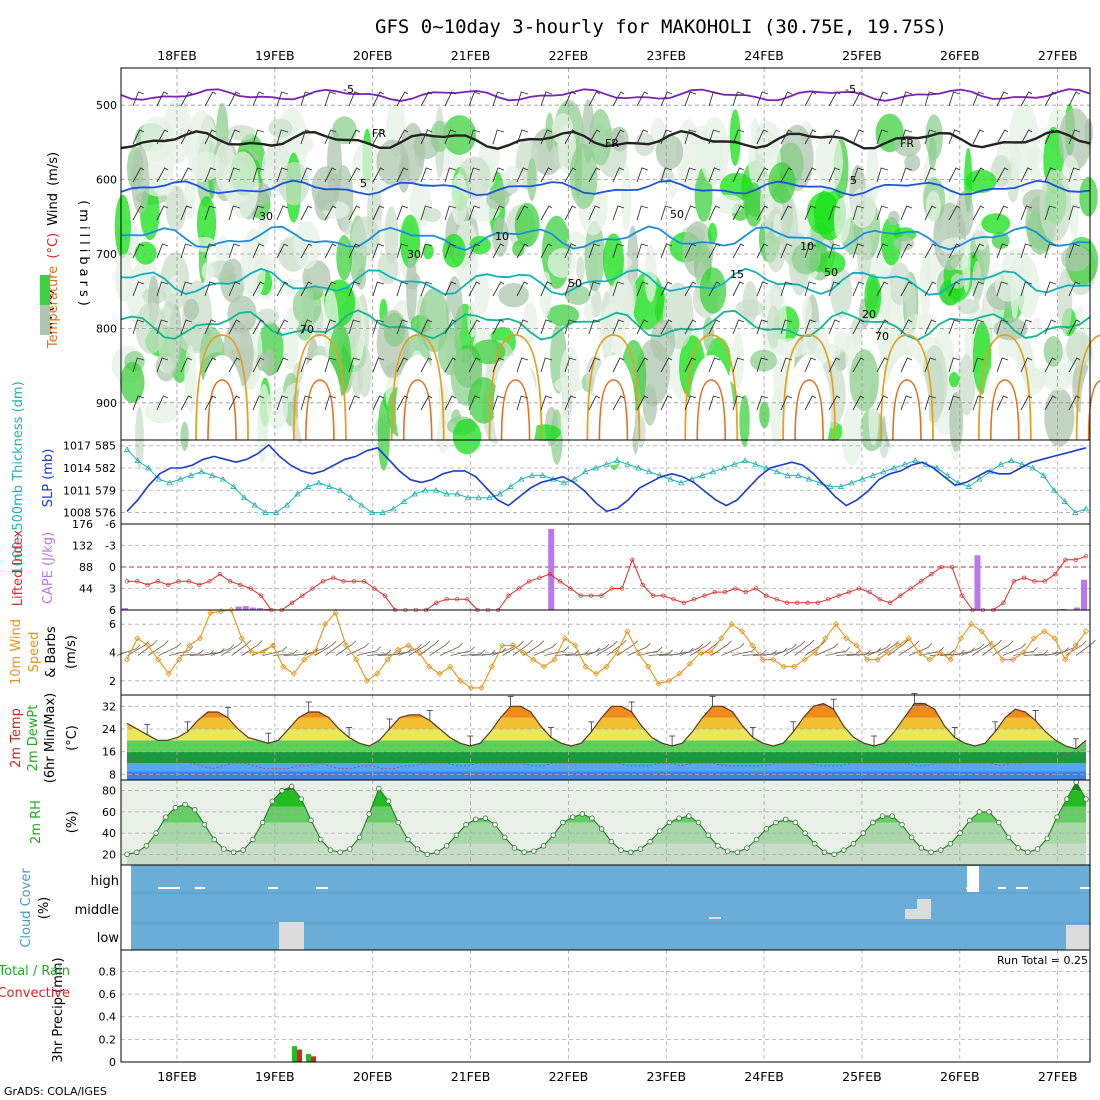 The height and width of the screenshot is (1100, 1100). Describe the element at coordinates (606, 741) in the screenshot. I see `temp-bands` at that location.